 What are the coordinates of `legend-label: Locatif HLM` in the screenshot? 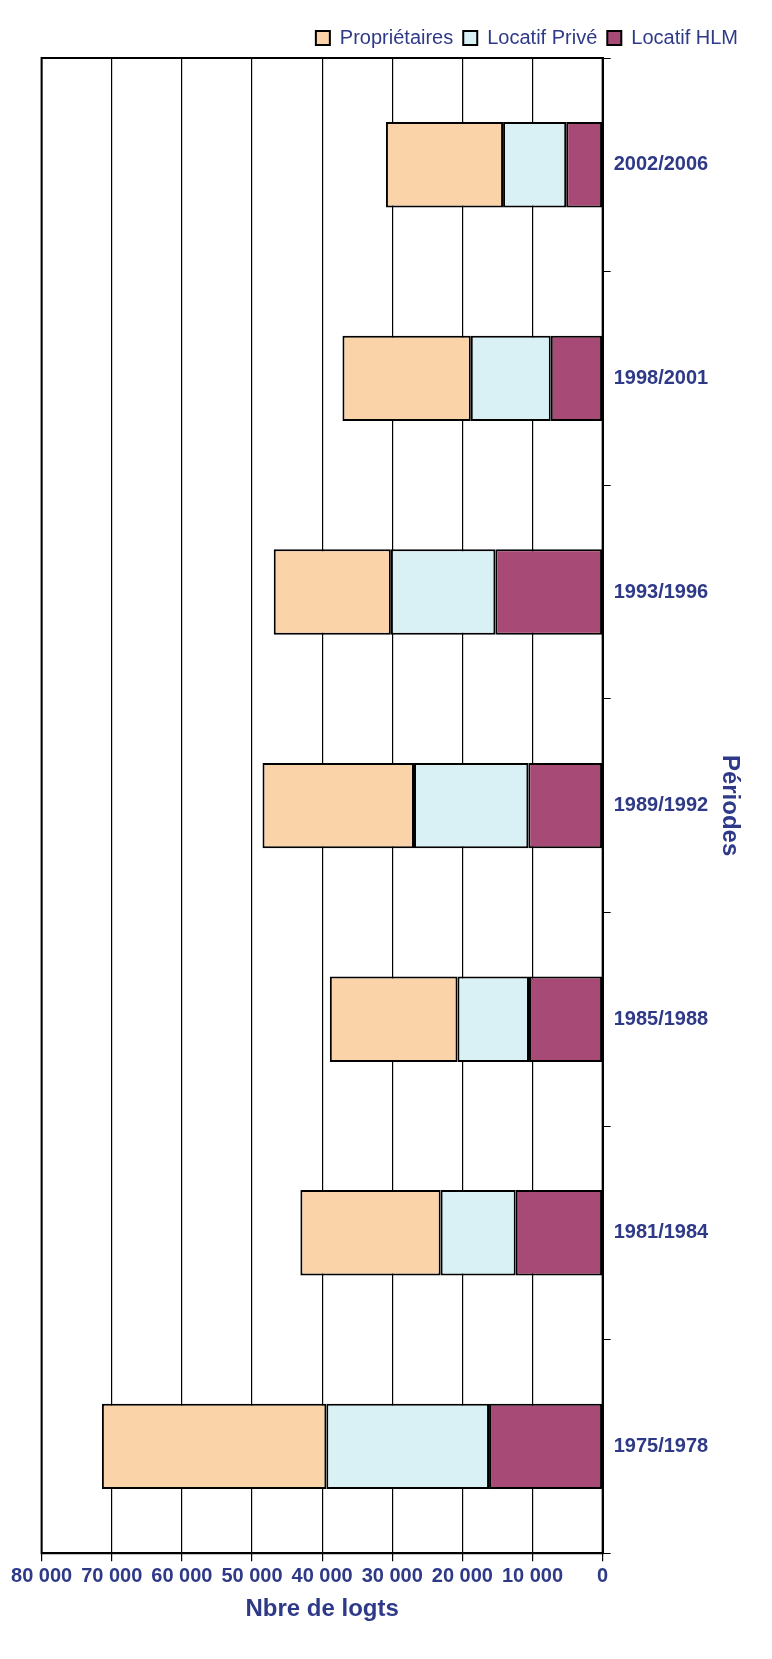 It's located at (685, 36).